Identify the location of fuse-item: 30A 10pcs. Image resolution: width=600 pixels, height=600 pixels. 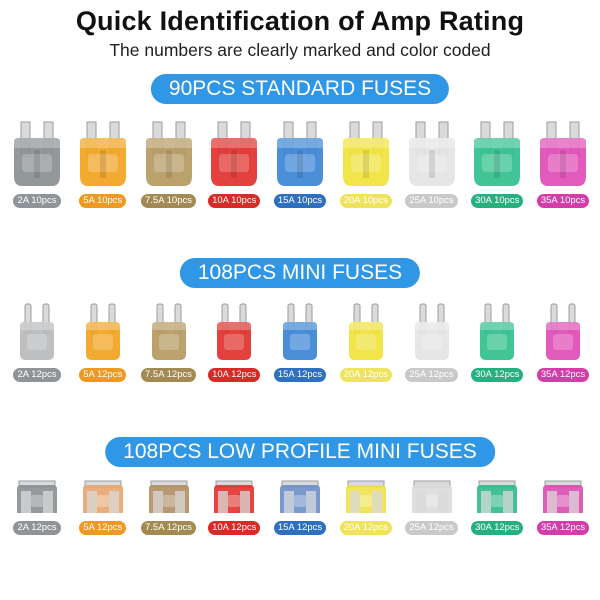
(497, 164).